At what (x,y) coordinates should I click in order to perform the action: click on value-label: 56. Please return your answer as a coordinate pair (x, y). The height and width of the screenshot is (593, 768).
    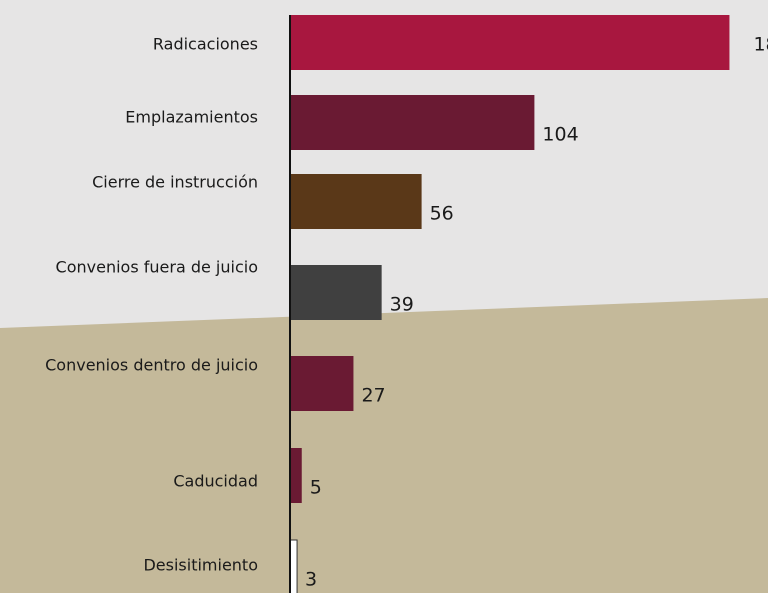
    Looking at the image, I should click on (442, 214).